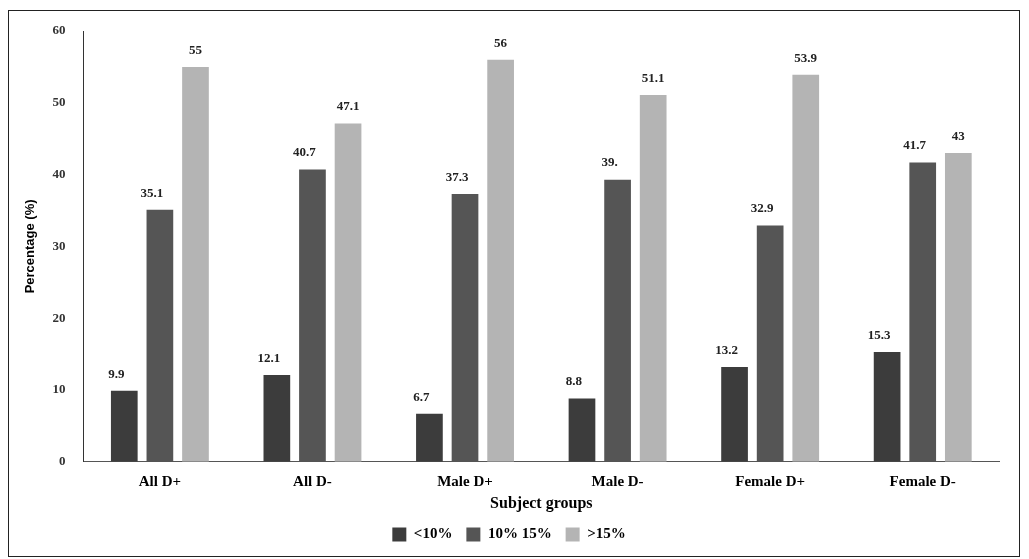  Describe the element at coordinates (30, 246) in the screenshot. I see `y-axis-title: Percentage (%)` at that location.